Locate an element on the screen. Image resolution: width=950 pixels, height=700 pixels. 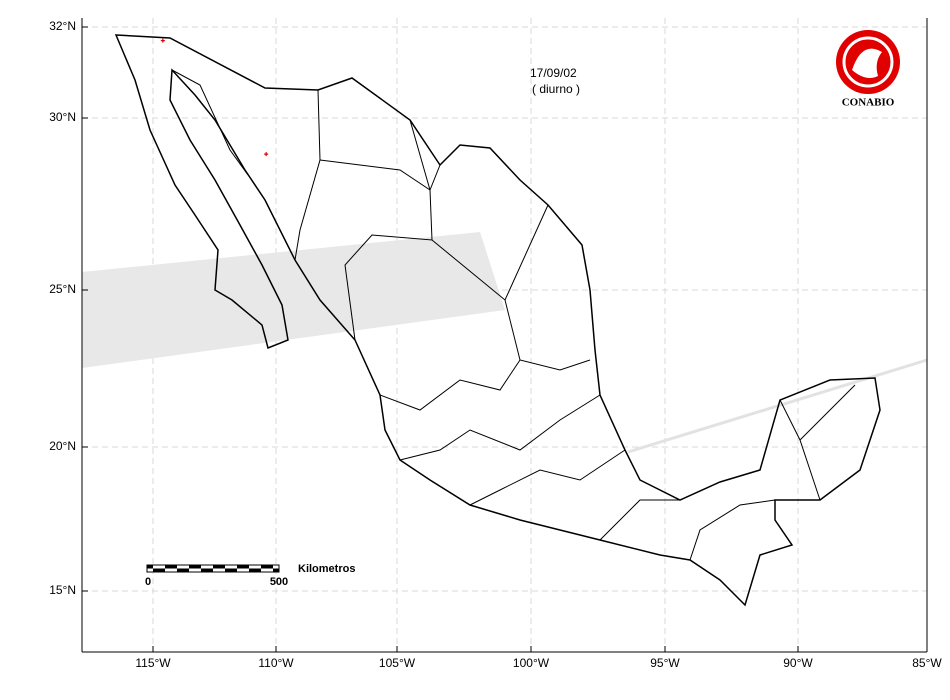
scale-tick-label: 500 is located at coordinates (279, 582).